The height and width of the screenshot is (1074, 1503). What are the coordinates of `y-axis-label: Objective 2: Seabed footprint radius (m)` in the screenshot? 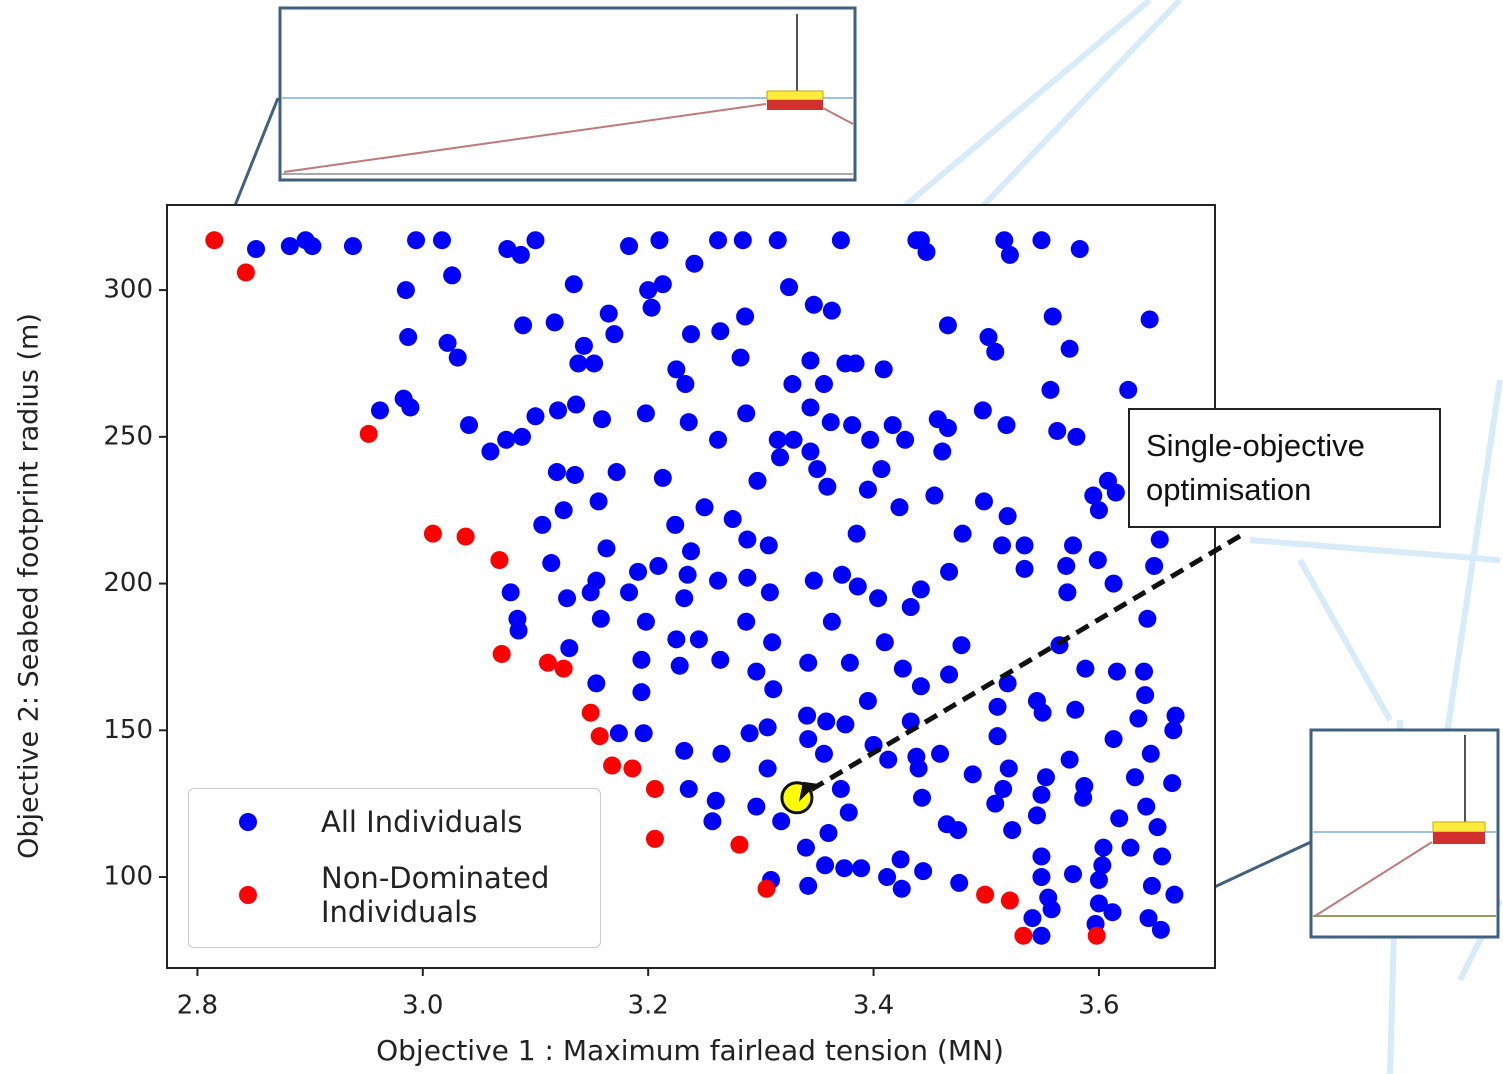 It's located at (29, 586).